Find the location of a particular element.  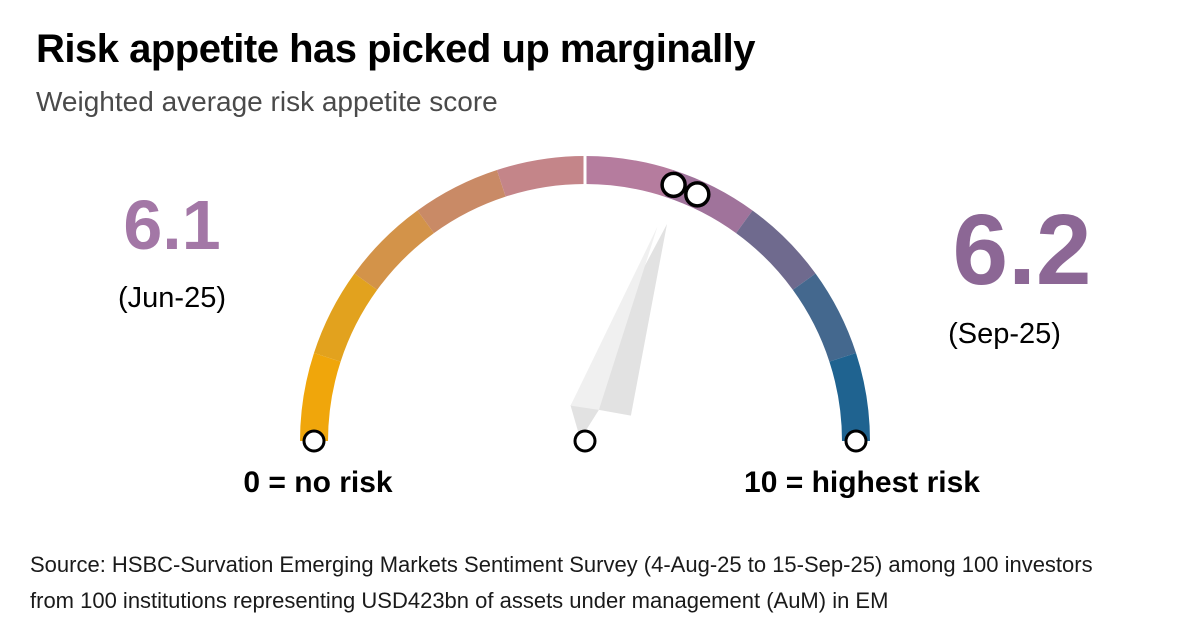

reading-jun-value: 6.1 is located at coordinates (172, 225).